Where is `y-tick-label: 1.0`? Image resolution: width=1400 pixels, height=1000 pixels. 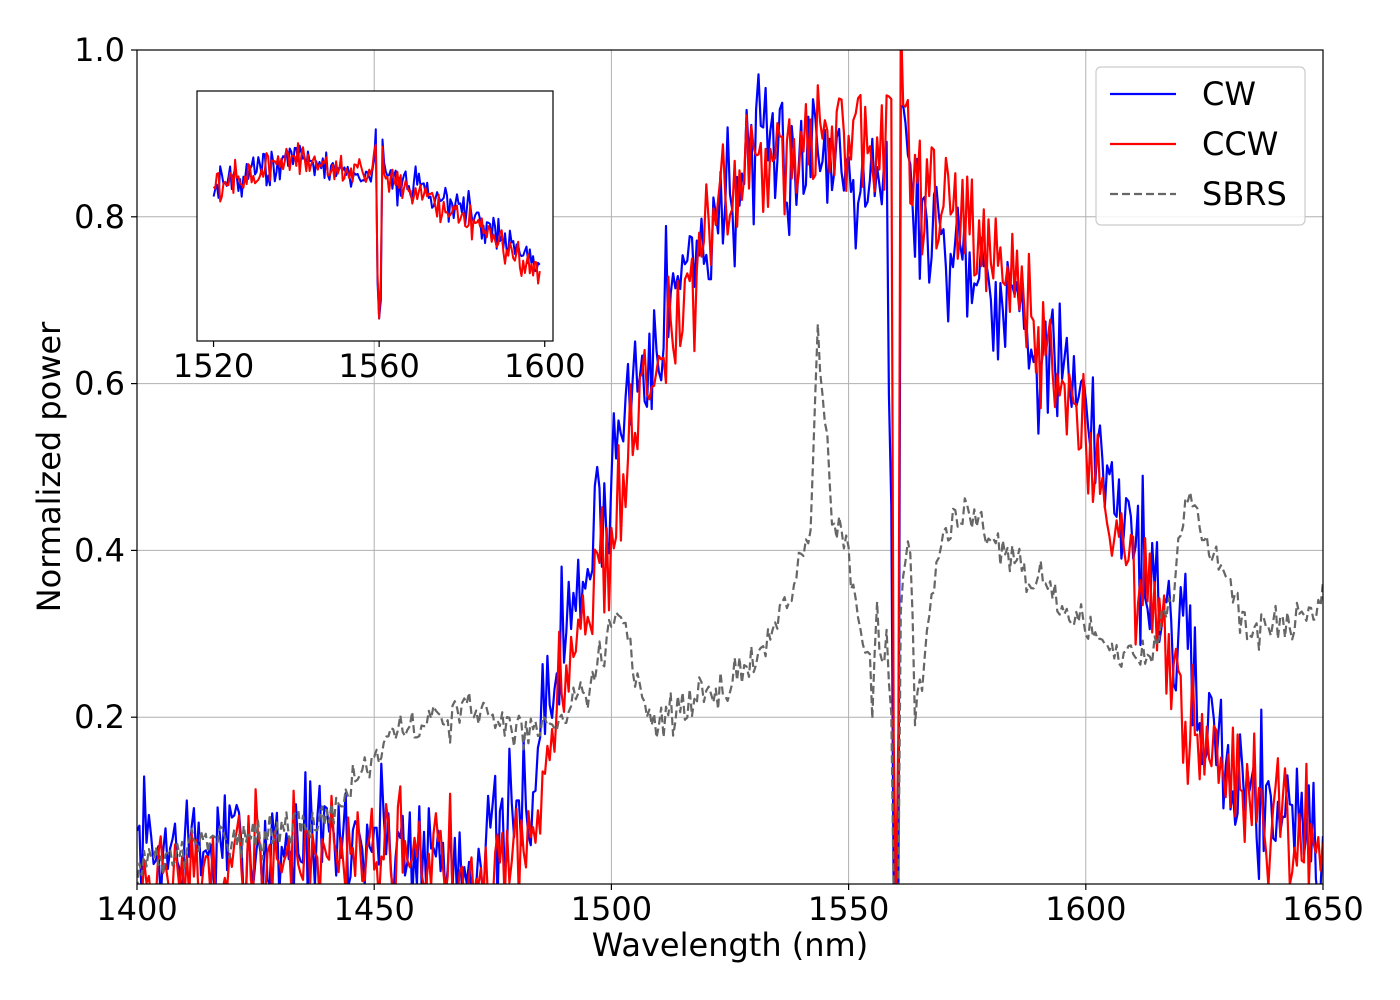
y-tick-label: 1.0 is located at coordinates (99, 50).